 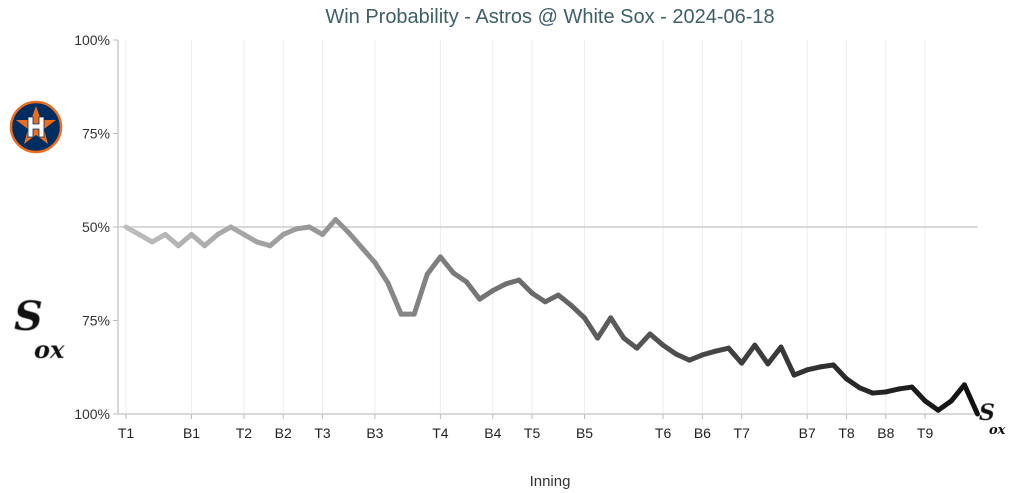 What do you see at coordinates (885, 433) in the screenshot?
I see `x-tick-label: B8` at bounding box center [885, 433].